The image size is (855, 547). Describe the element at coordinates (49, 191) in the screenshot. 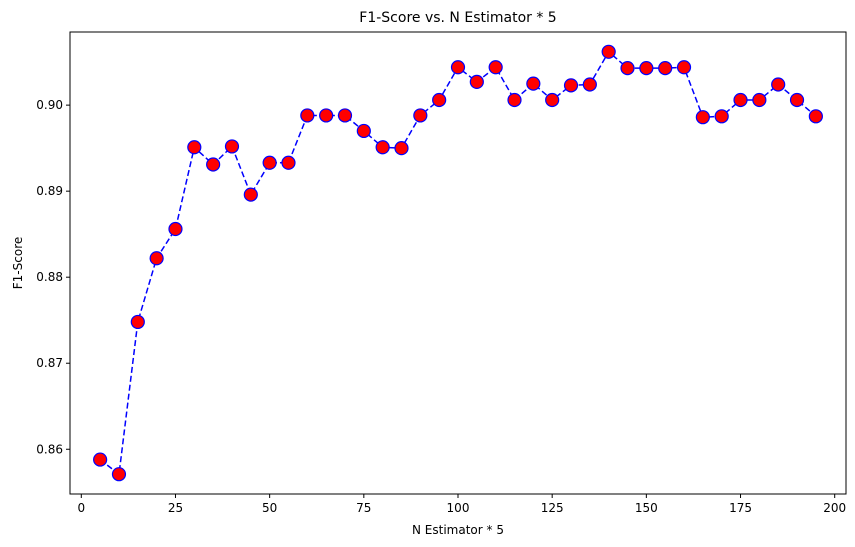

I see `y-tick-label: 0.89` at that location.